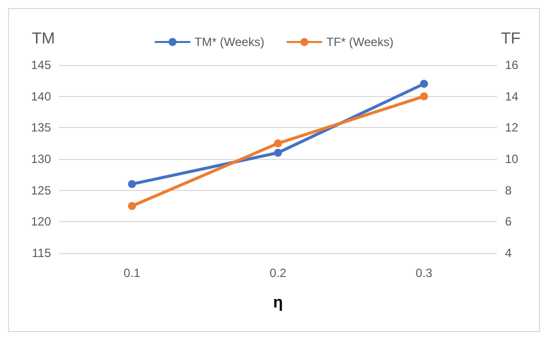  What do you see at coordinates (360, 42) in the screenshot?
I see `legend-label: TF* (Weeks)` at bounding box center [360, 42].